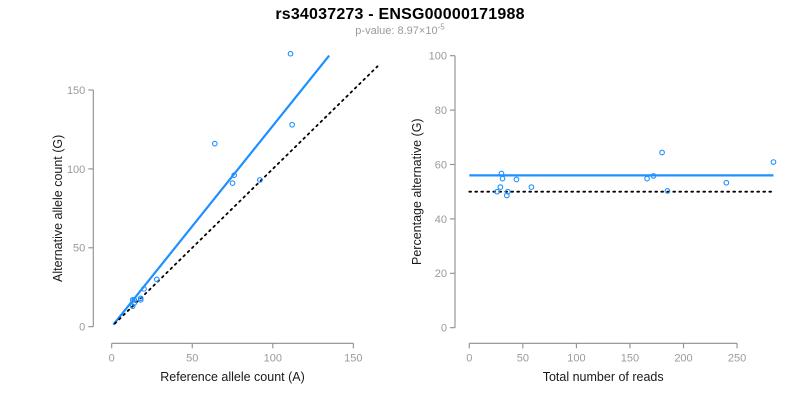  I want to click on y-tick-label: 80, so click(441, 111).